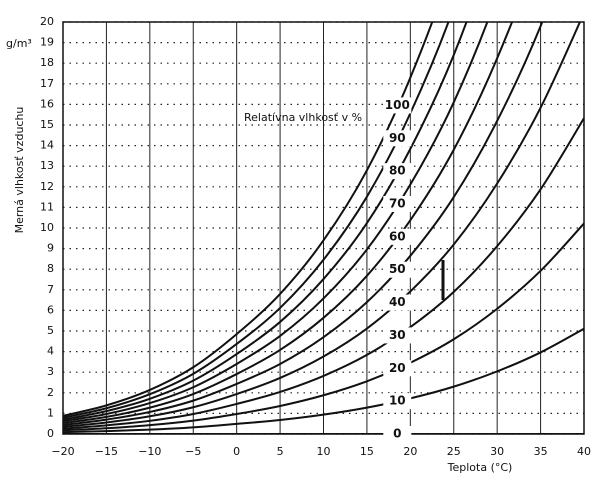 The width and height of the screenshot is (600, 480). What do you see at coordinates (454, 451) in the screenshot?
I see `x-tick-label: 25` at bounding box center [454, 451].